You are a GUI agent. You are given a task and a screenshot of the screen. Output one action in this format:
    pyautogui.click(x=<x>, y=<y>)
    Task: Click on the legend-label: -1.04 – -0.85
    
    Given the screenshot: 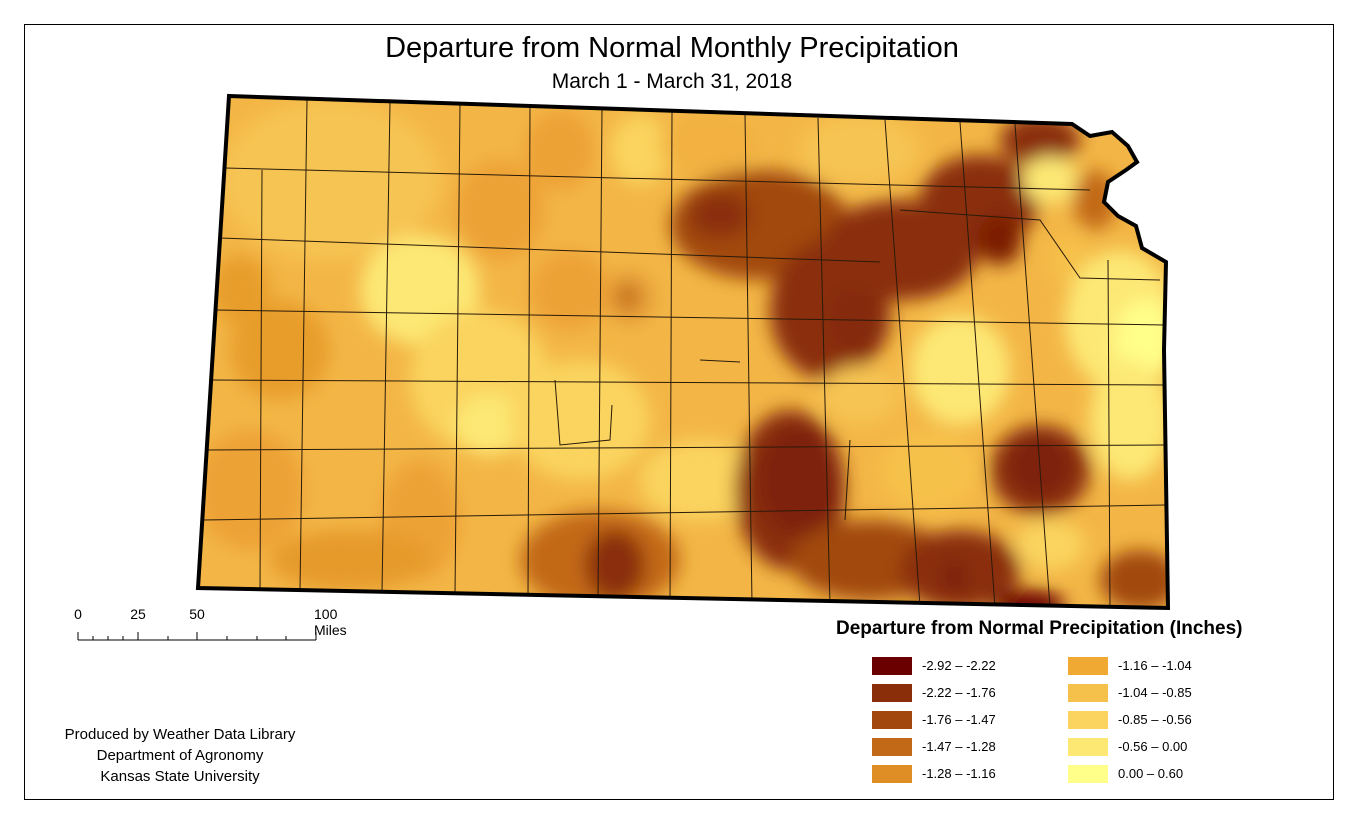 What is the action you would take?
    pyautogui.click(x=1155, y=692)
    